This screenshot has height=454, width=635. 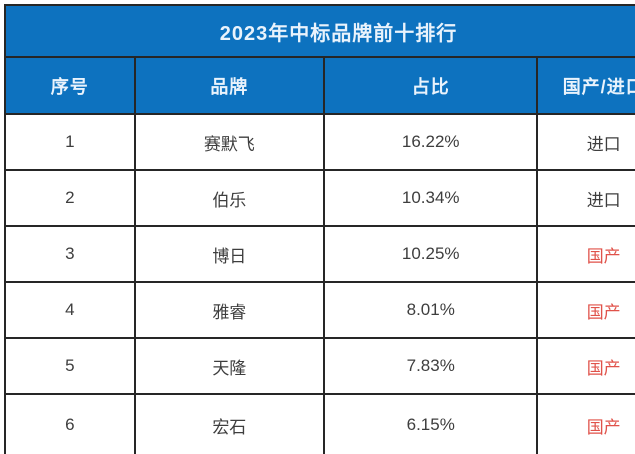 What do you see at coordinates (71, 255) in the screenshot?
I see `cell-rank: 3` at bounding box center [71, 255].